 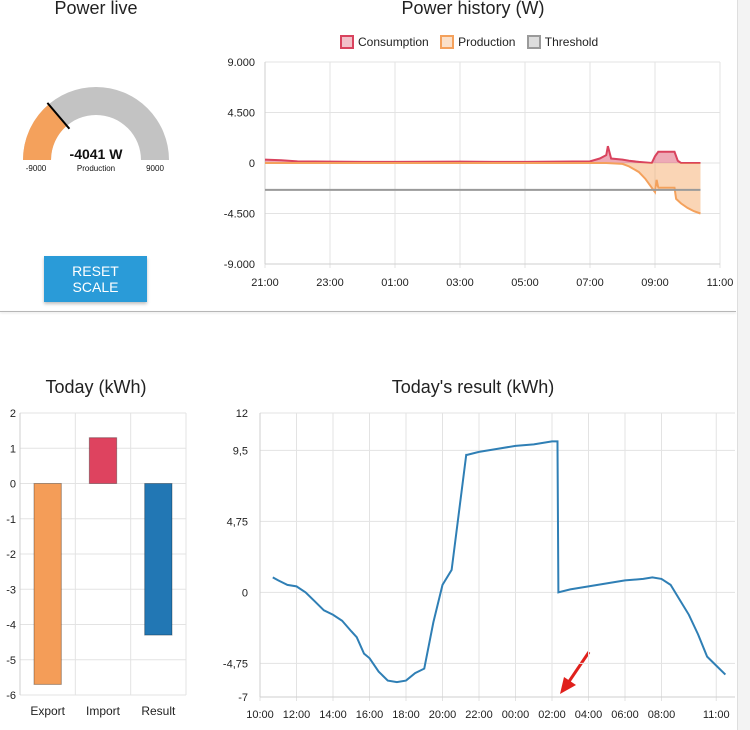 What do you see at coordinates (240, 451) in the screenshot?
I see `result-y-tick: 9,5` at bounding box center [240, 451].